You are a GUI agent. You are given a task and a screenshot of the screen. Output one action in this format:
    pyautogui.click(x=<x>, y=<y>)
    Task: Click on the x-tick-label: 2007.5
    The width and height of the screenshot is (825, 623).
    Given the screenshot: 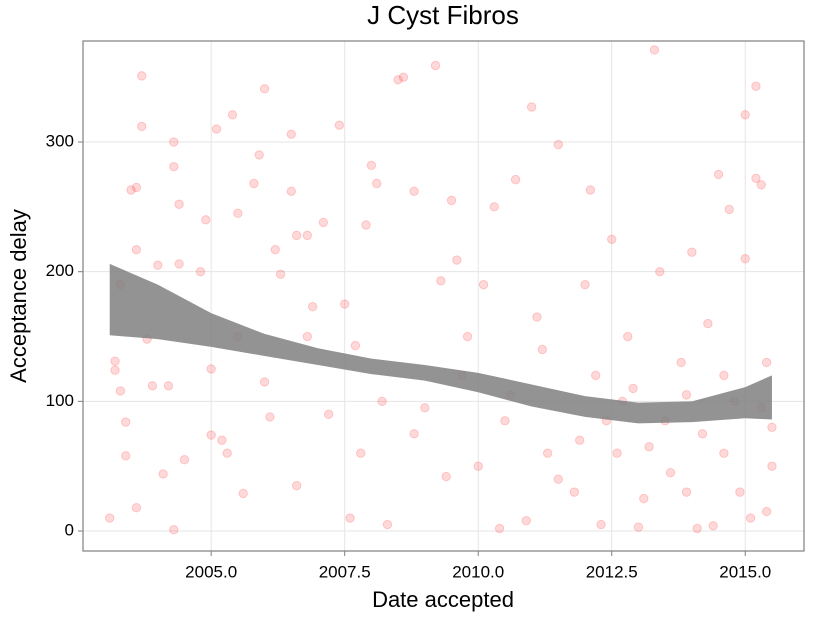 What is the action you would take?
    pyautogui.click(x=345, y=571)
    